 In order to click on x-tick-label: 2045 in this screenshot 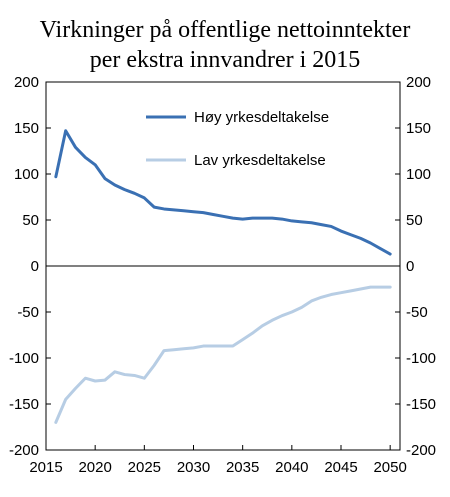, I will do `click(340, 467)`.